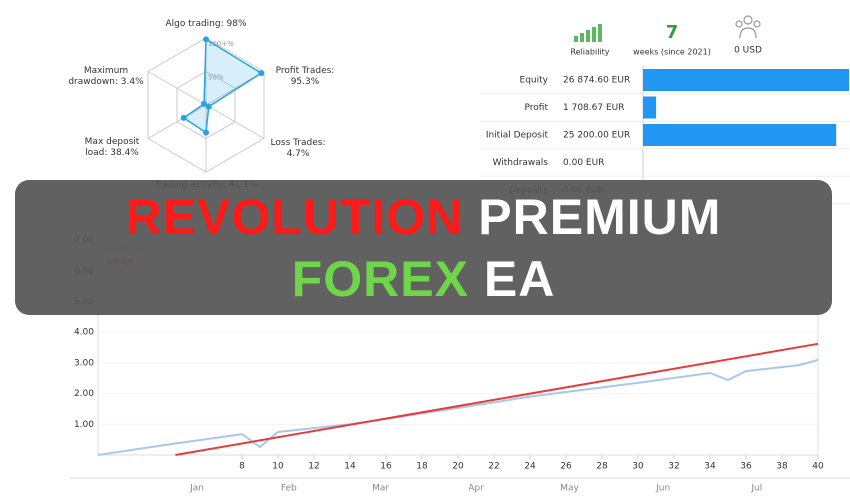 This screenshot has height=500, width=850. What do you see at coordinates (106, 76) in the screenshot?
I see `radar-label: Maximum drawdown: 3.4%` at bounding box center [106, 76].